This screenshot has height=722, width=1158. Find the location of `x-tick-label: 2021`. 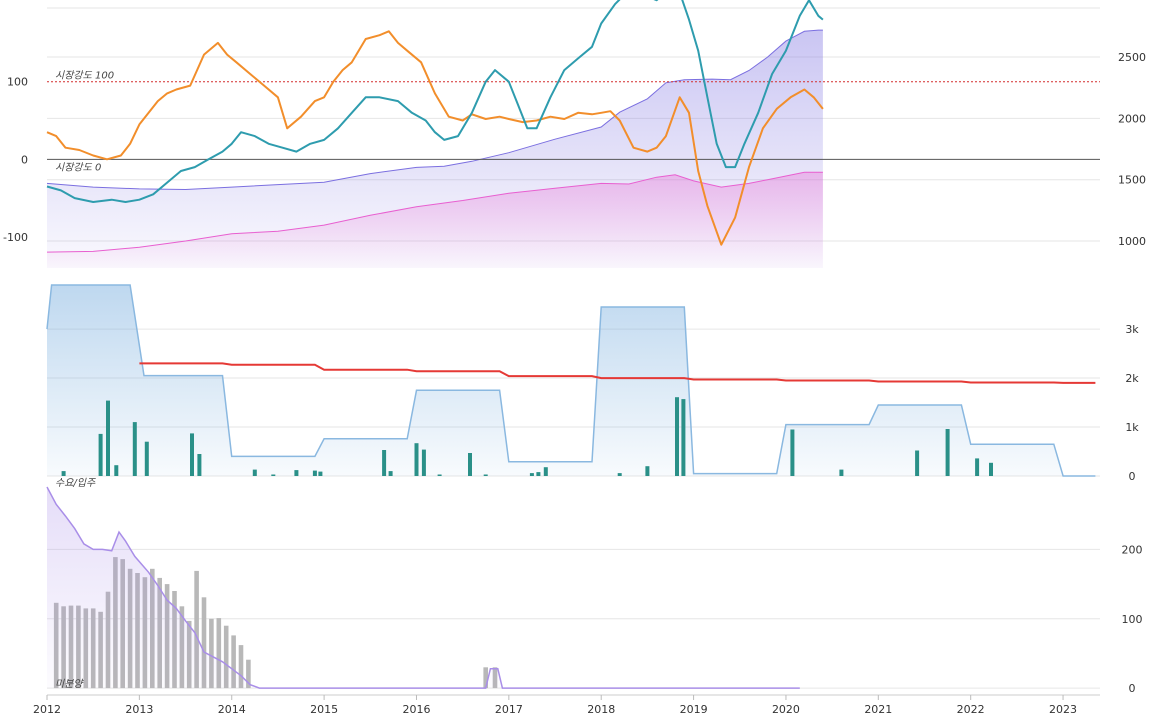

x-tick-label: 2021 is located at coordinates (878, 709).